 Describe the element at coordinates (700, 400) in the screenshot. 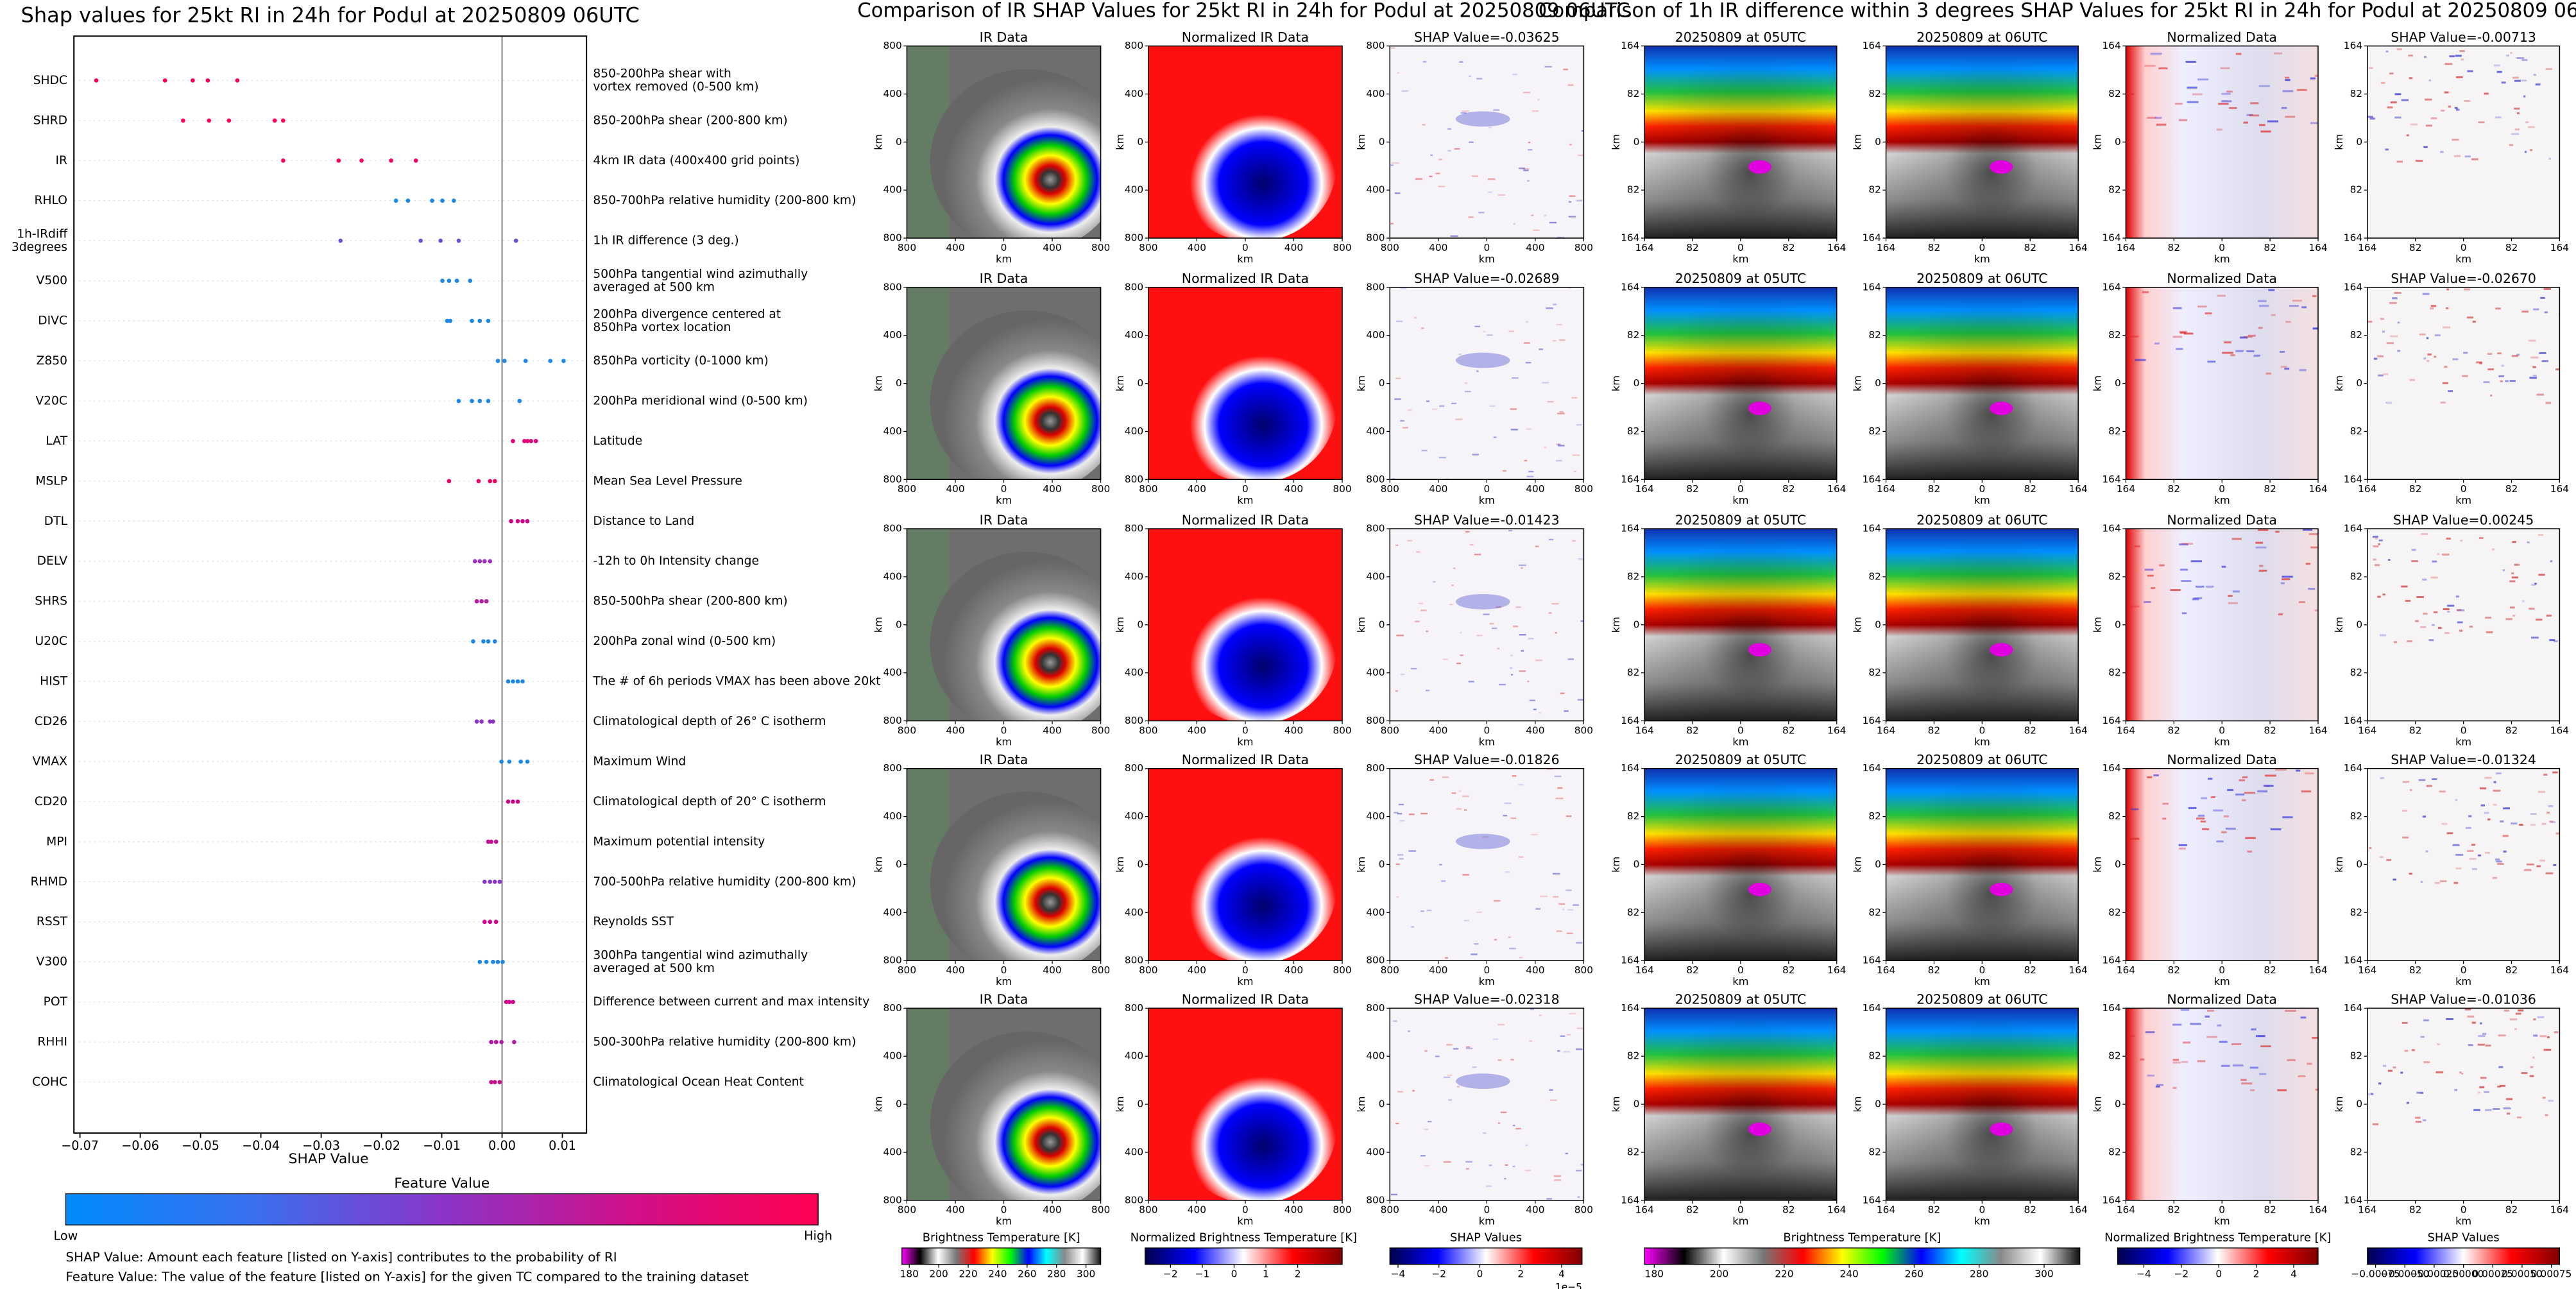

I see `feature-description: 200hPa meridional wind (0-500 km)` at that location.